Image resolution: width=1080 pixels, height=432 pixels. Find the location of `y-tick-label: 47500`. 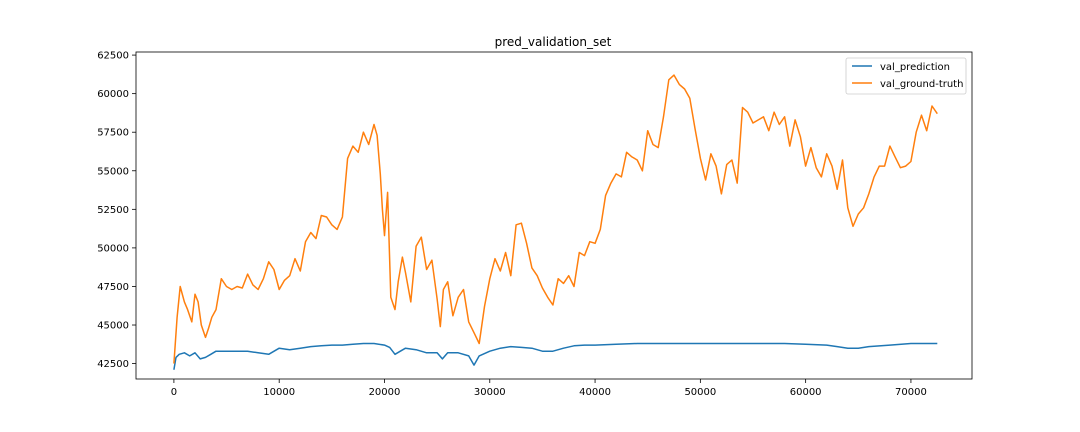

y-tick-label: 47500 is located at coordinates (113, 287).